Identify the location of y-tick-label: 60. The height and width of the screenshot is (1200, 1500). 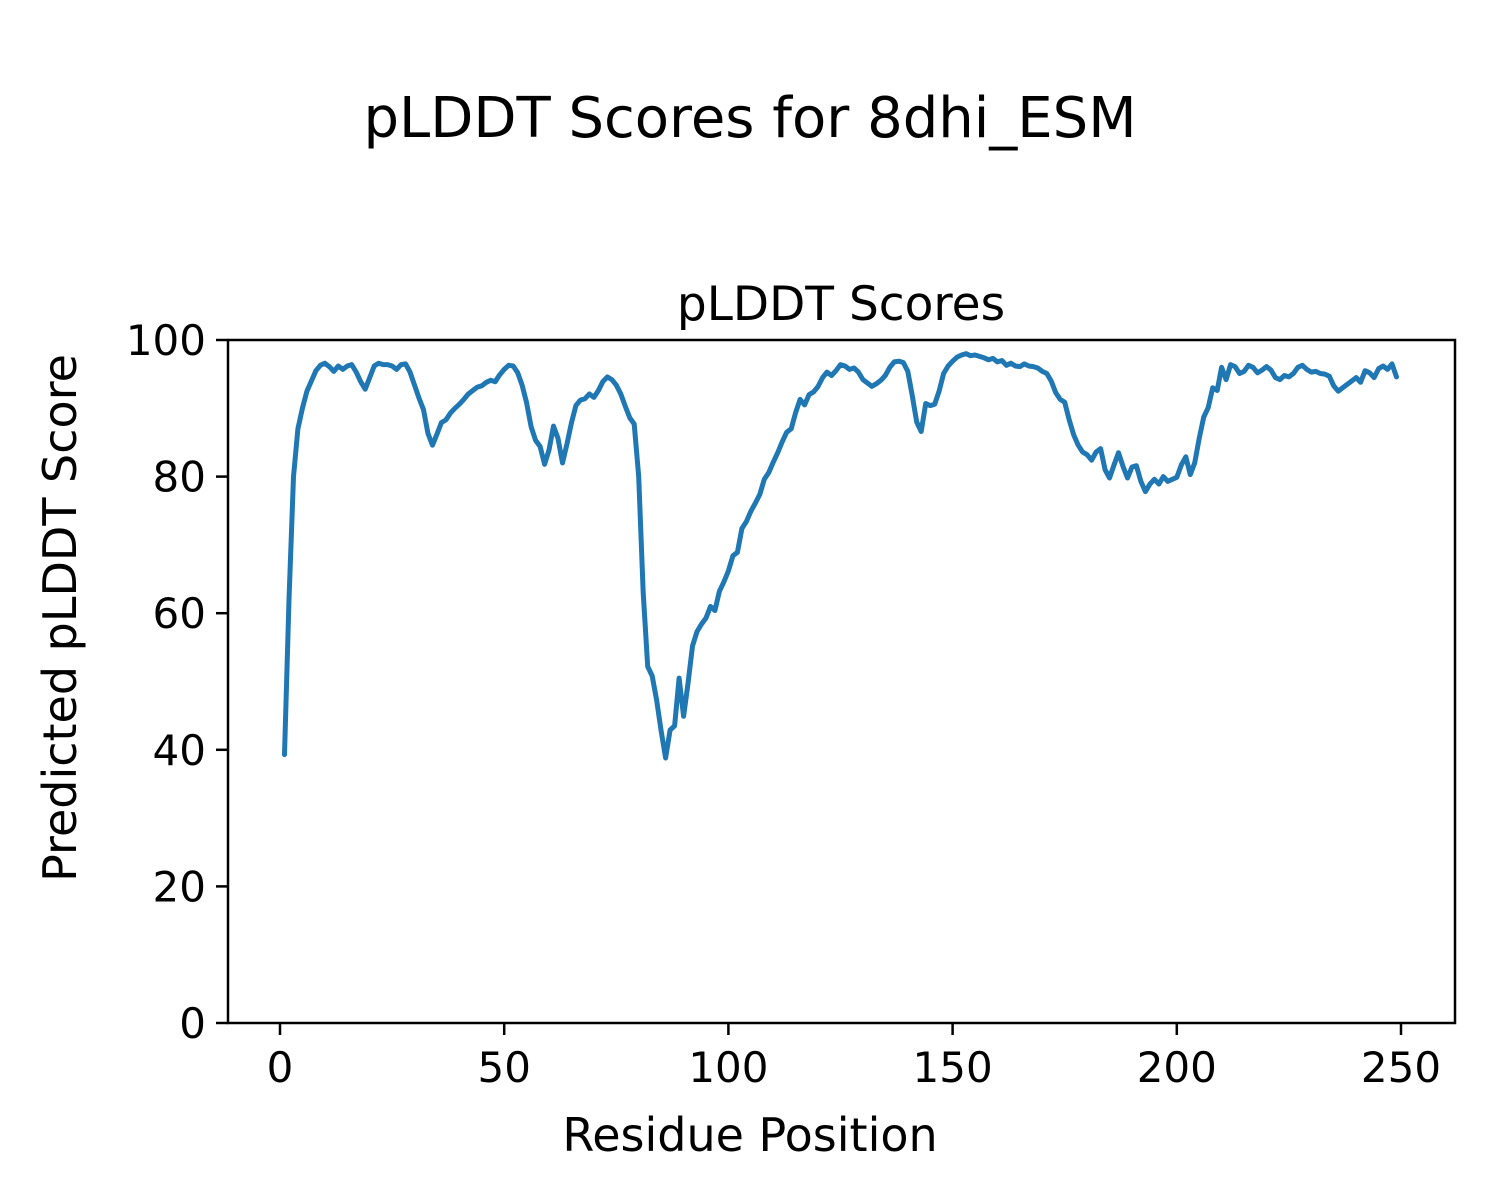
(179, 613).